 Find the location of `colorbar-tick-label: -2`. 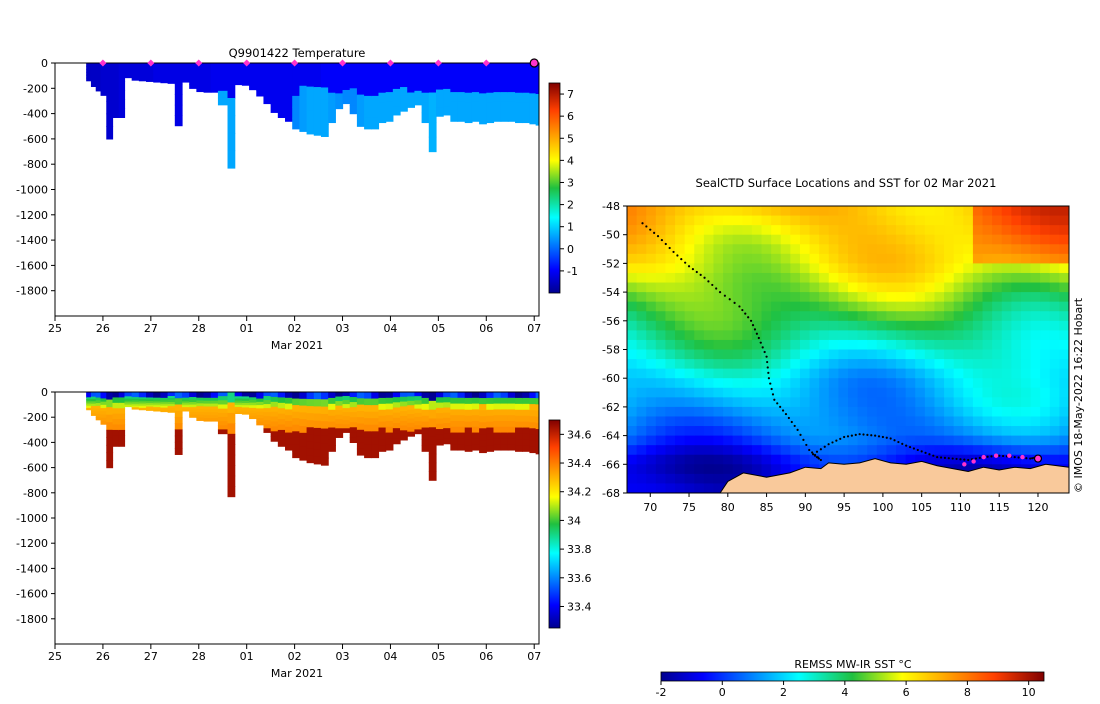

colorbar-tick-label: -2 is located at coordinates (661, 692).